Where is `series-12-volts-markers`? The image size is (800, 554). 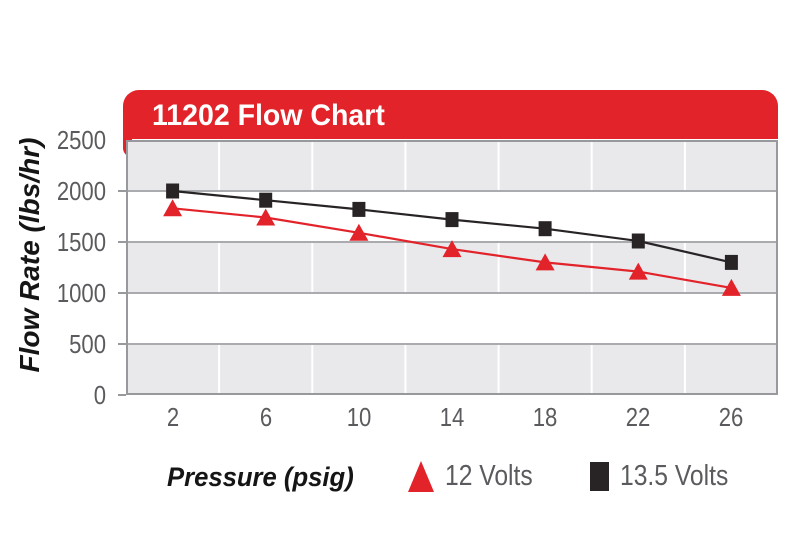
series-12-volts-markers is located at coordinates (452, 247).